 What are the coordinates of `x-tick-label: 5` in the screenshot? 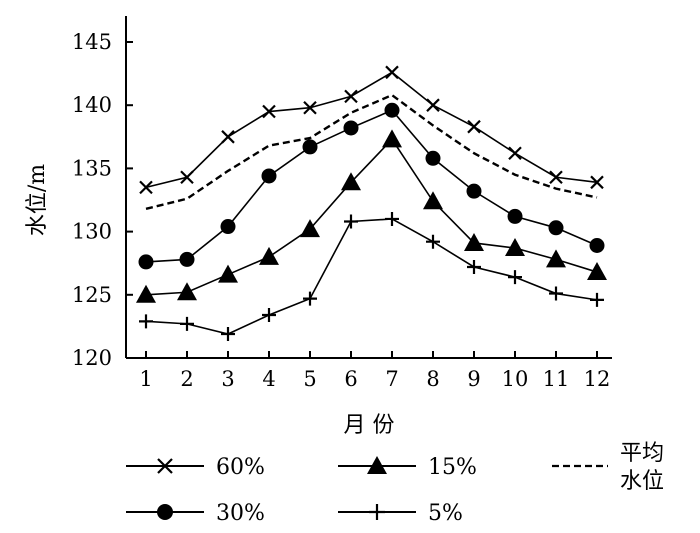 It's located at (309, 379).